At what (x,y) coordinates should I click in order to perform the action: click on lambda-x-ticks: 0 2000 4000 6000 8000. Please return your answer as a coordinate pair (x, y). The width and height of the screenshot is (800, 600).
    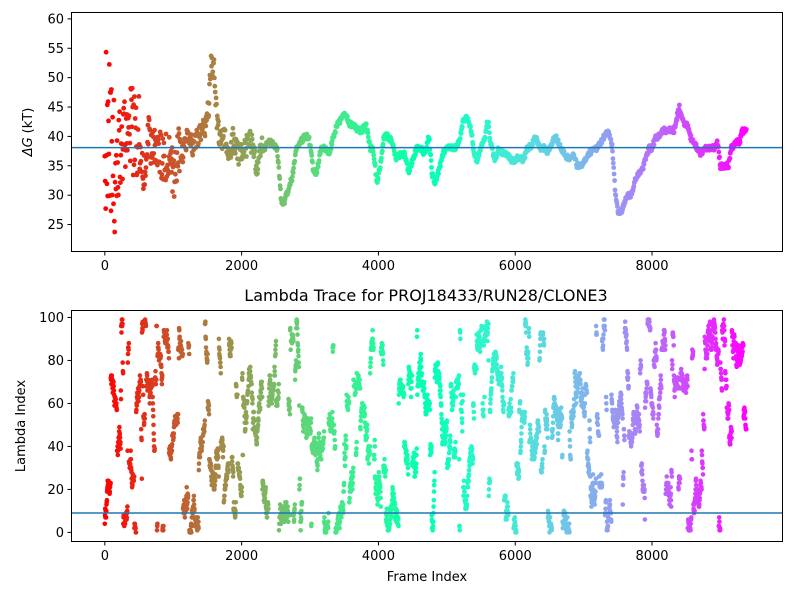
    Looking at the image, I should click on (385, 552).